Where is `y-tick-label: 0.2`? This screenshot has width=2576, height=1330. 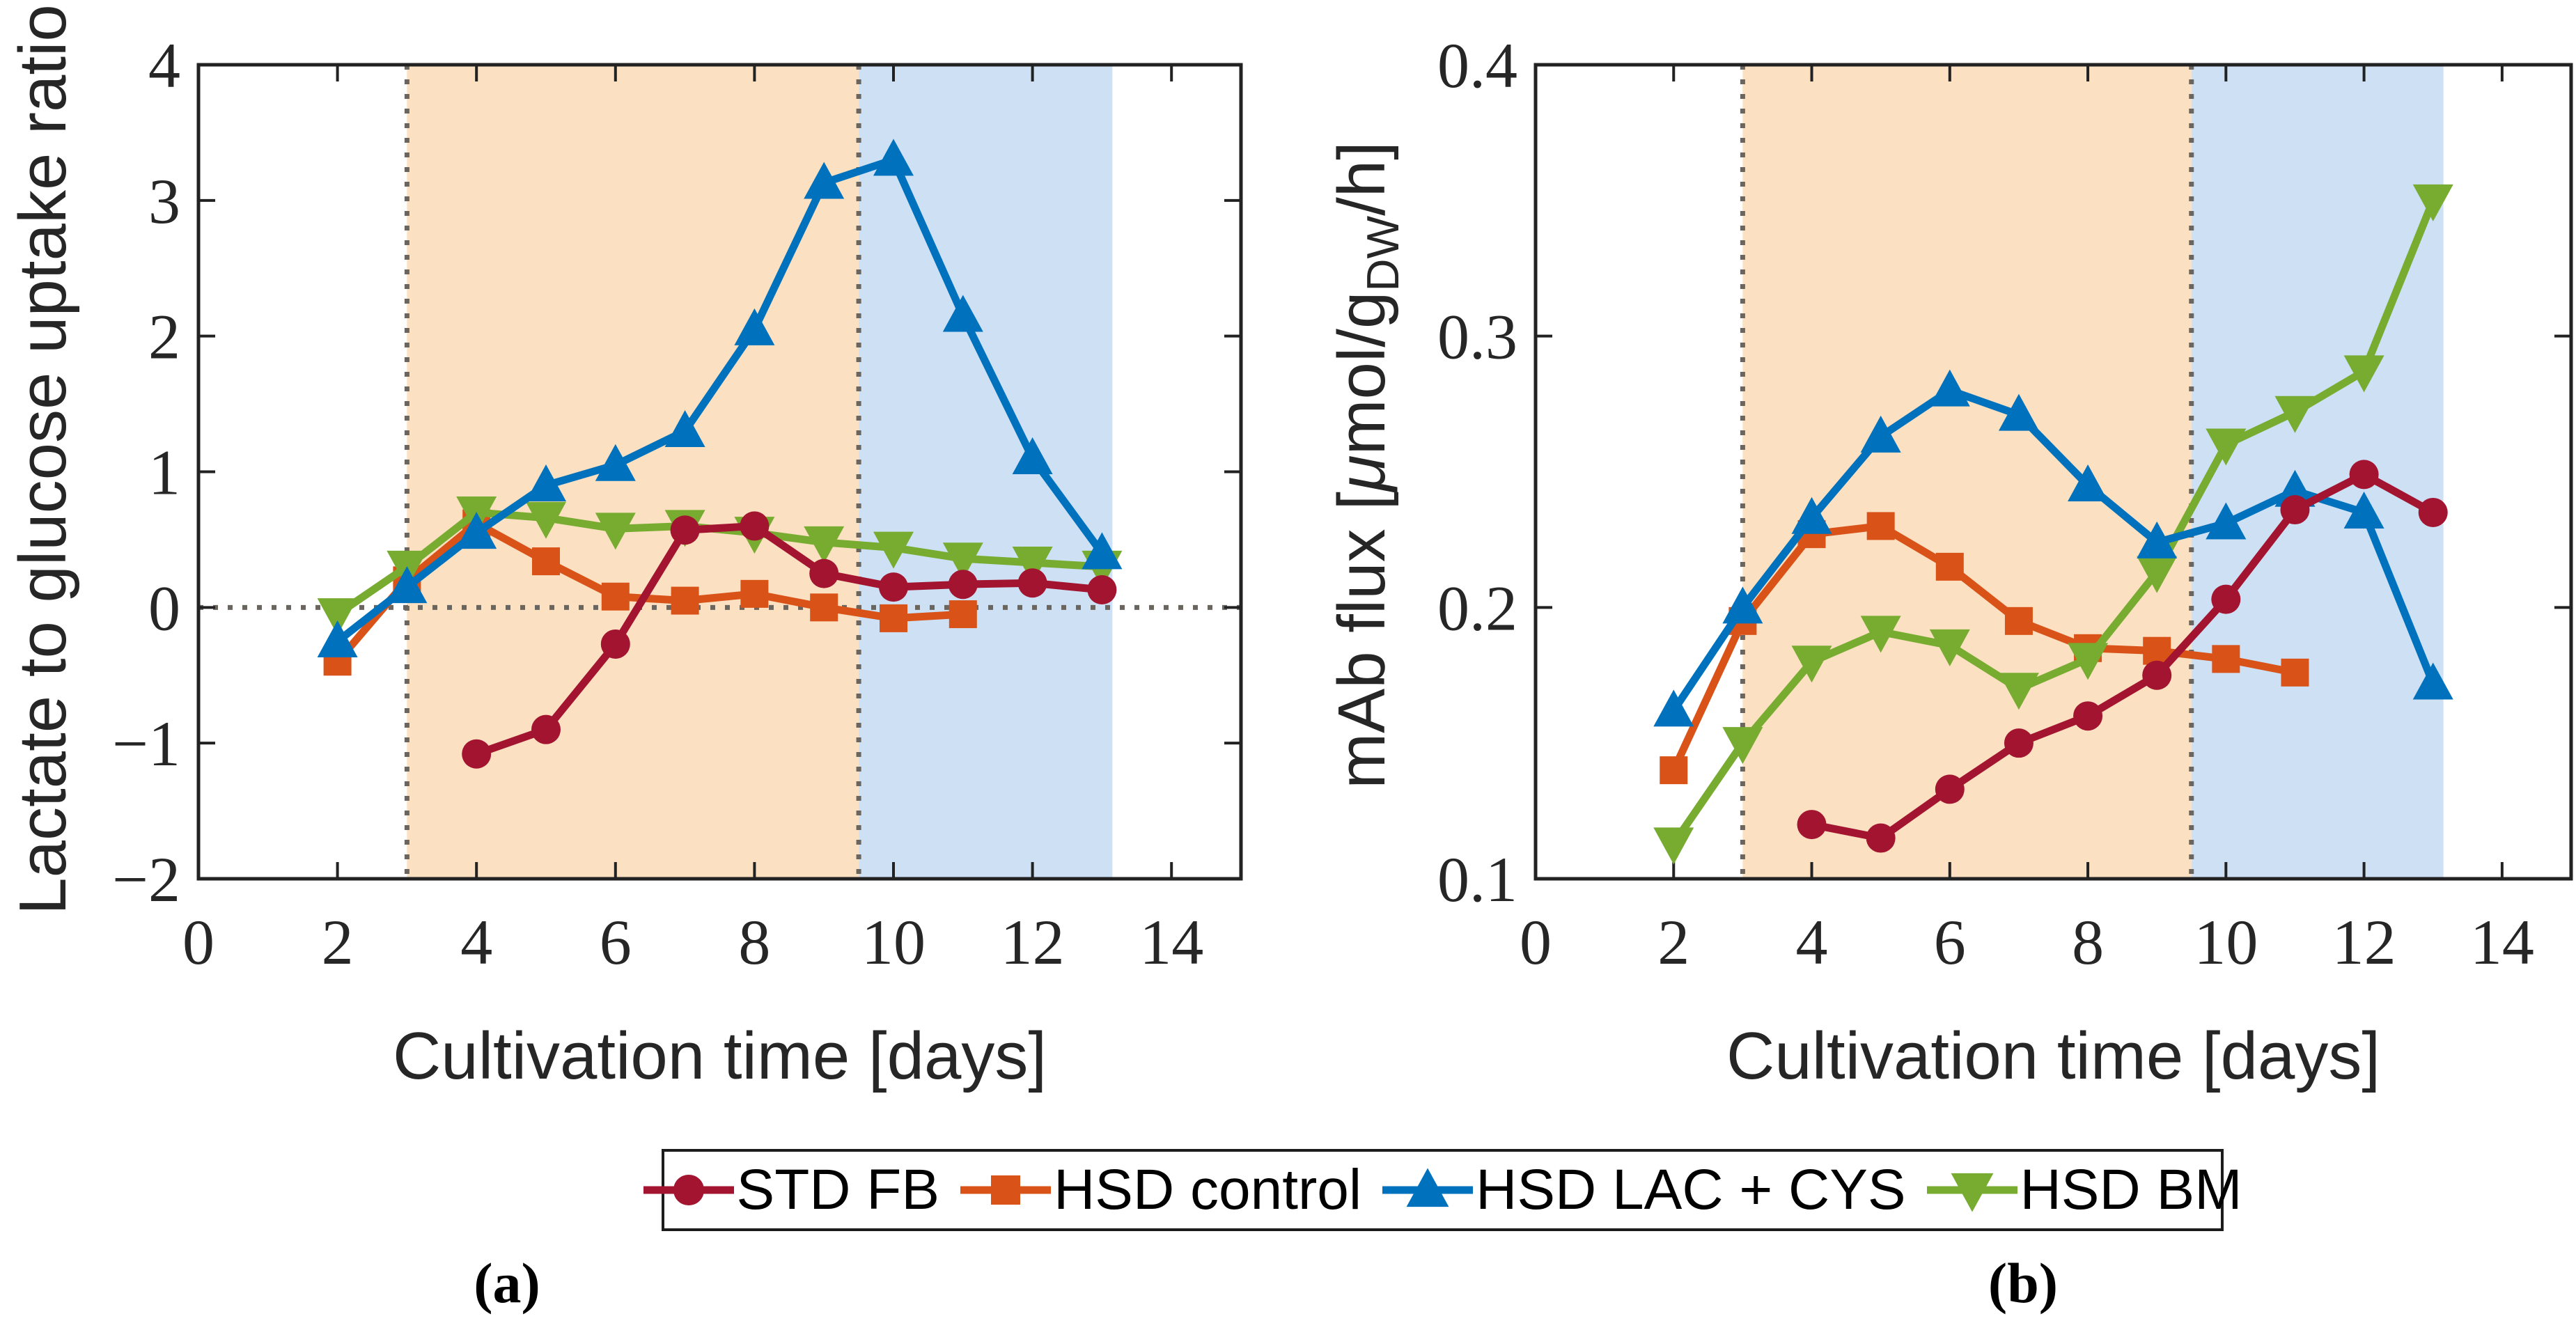
y-tick-label: 0.2 is located at coordinates (1477, 608).